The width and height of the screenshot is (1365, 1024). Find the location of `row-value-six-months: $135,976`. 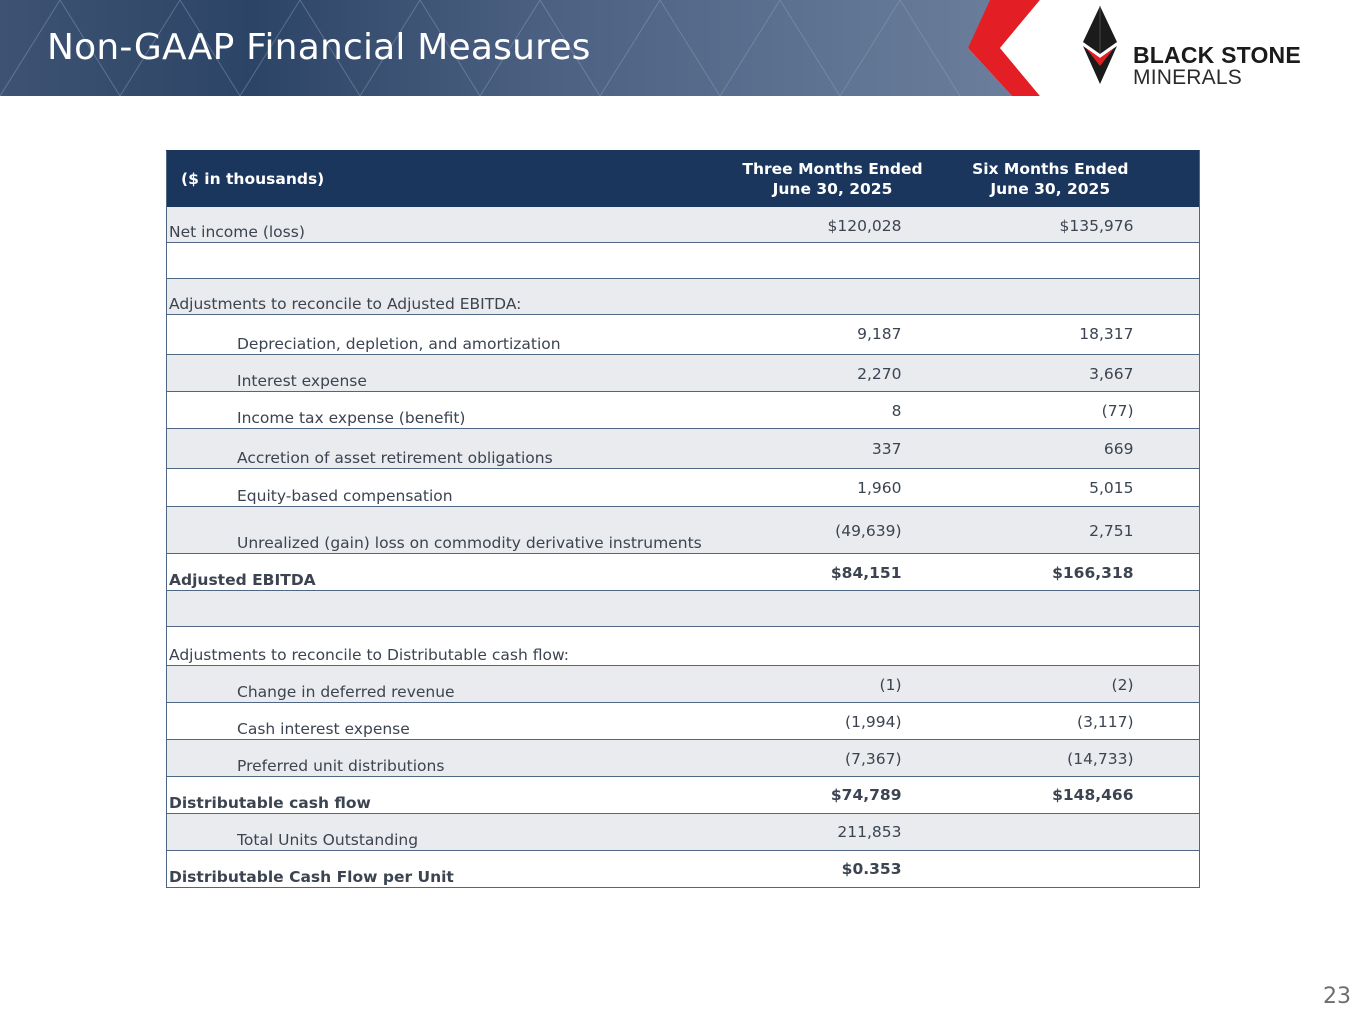

row-value-six-months: $135,976 is located at coordinates (1017, 224).